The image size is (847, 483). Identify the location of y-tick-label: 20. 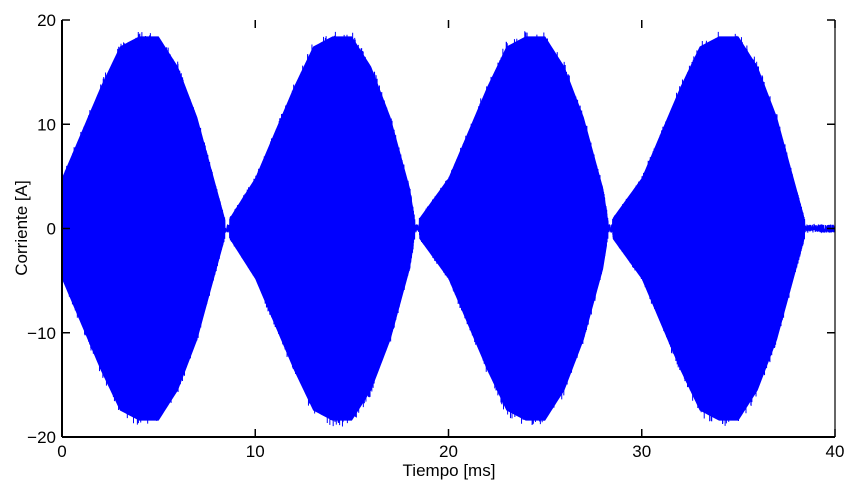
(46, 20).